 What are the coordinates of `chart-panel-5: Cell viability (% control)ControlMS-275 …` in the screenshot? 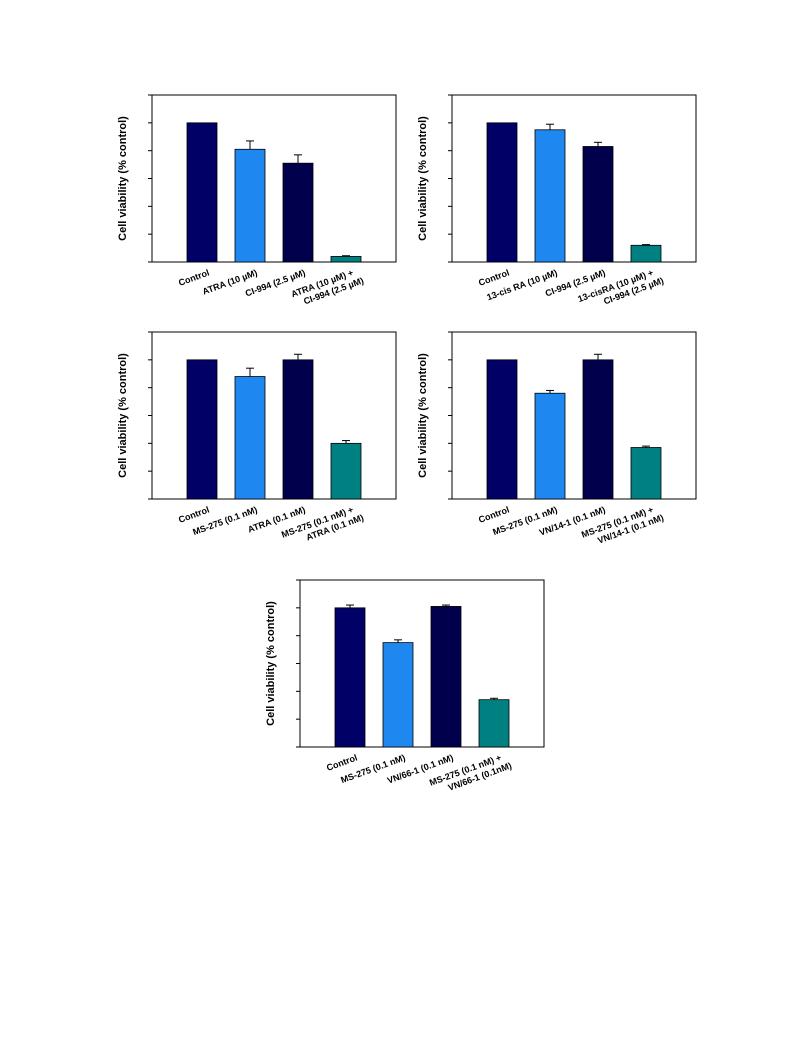 It's located at (405, 686).